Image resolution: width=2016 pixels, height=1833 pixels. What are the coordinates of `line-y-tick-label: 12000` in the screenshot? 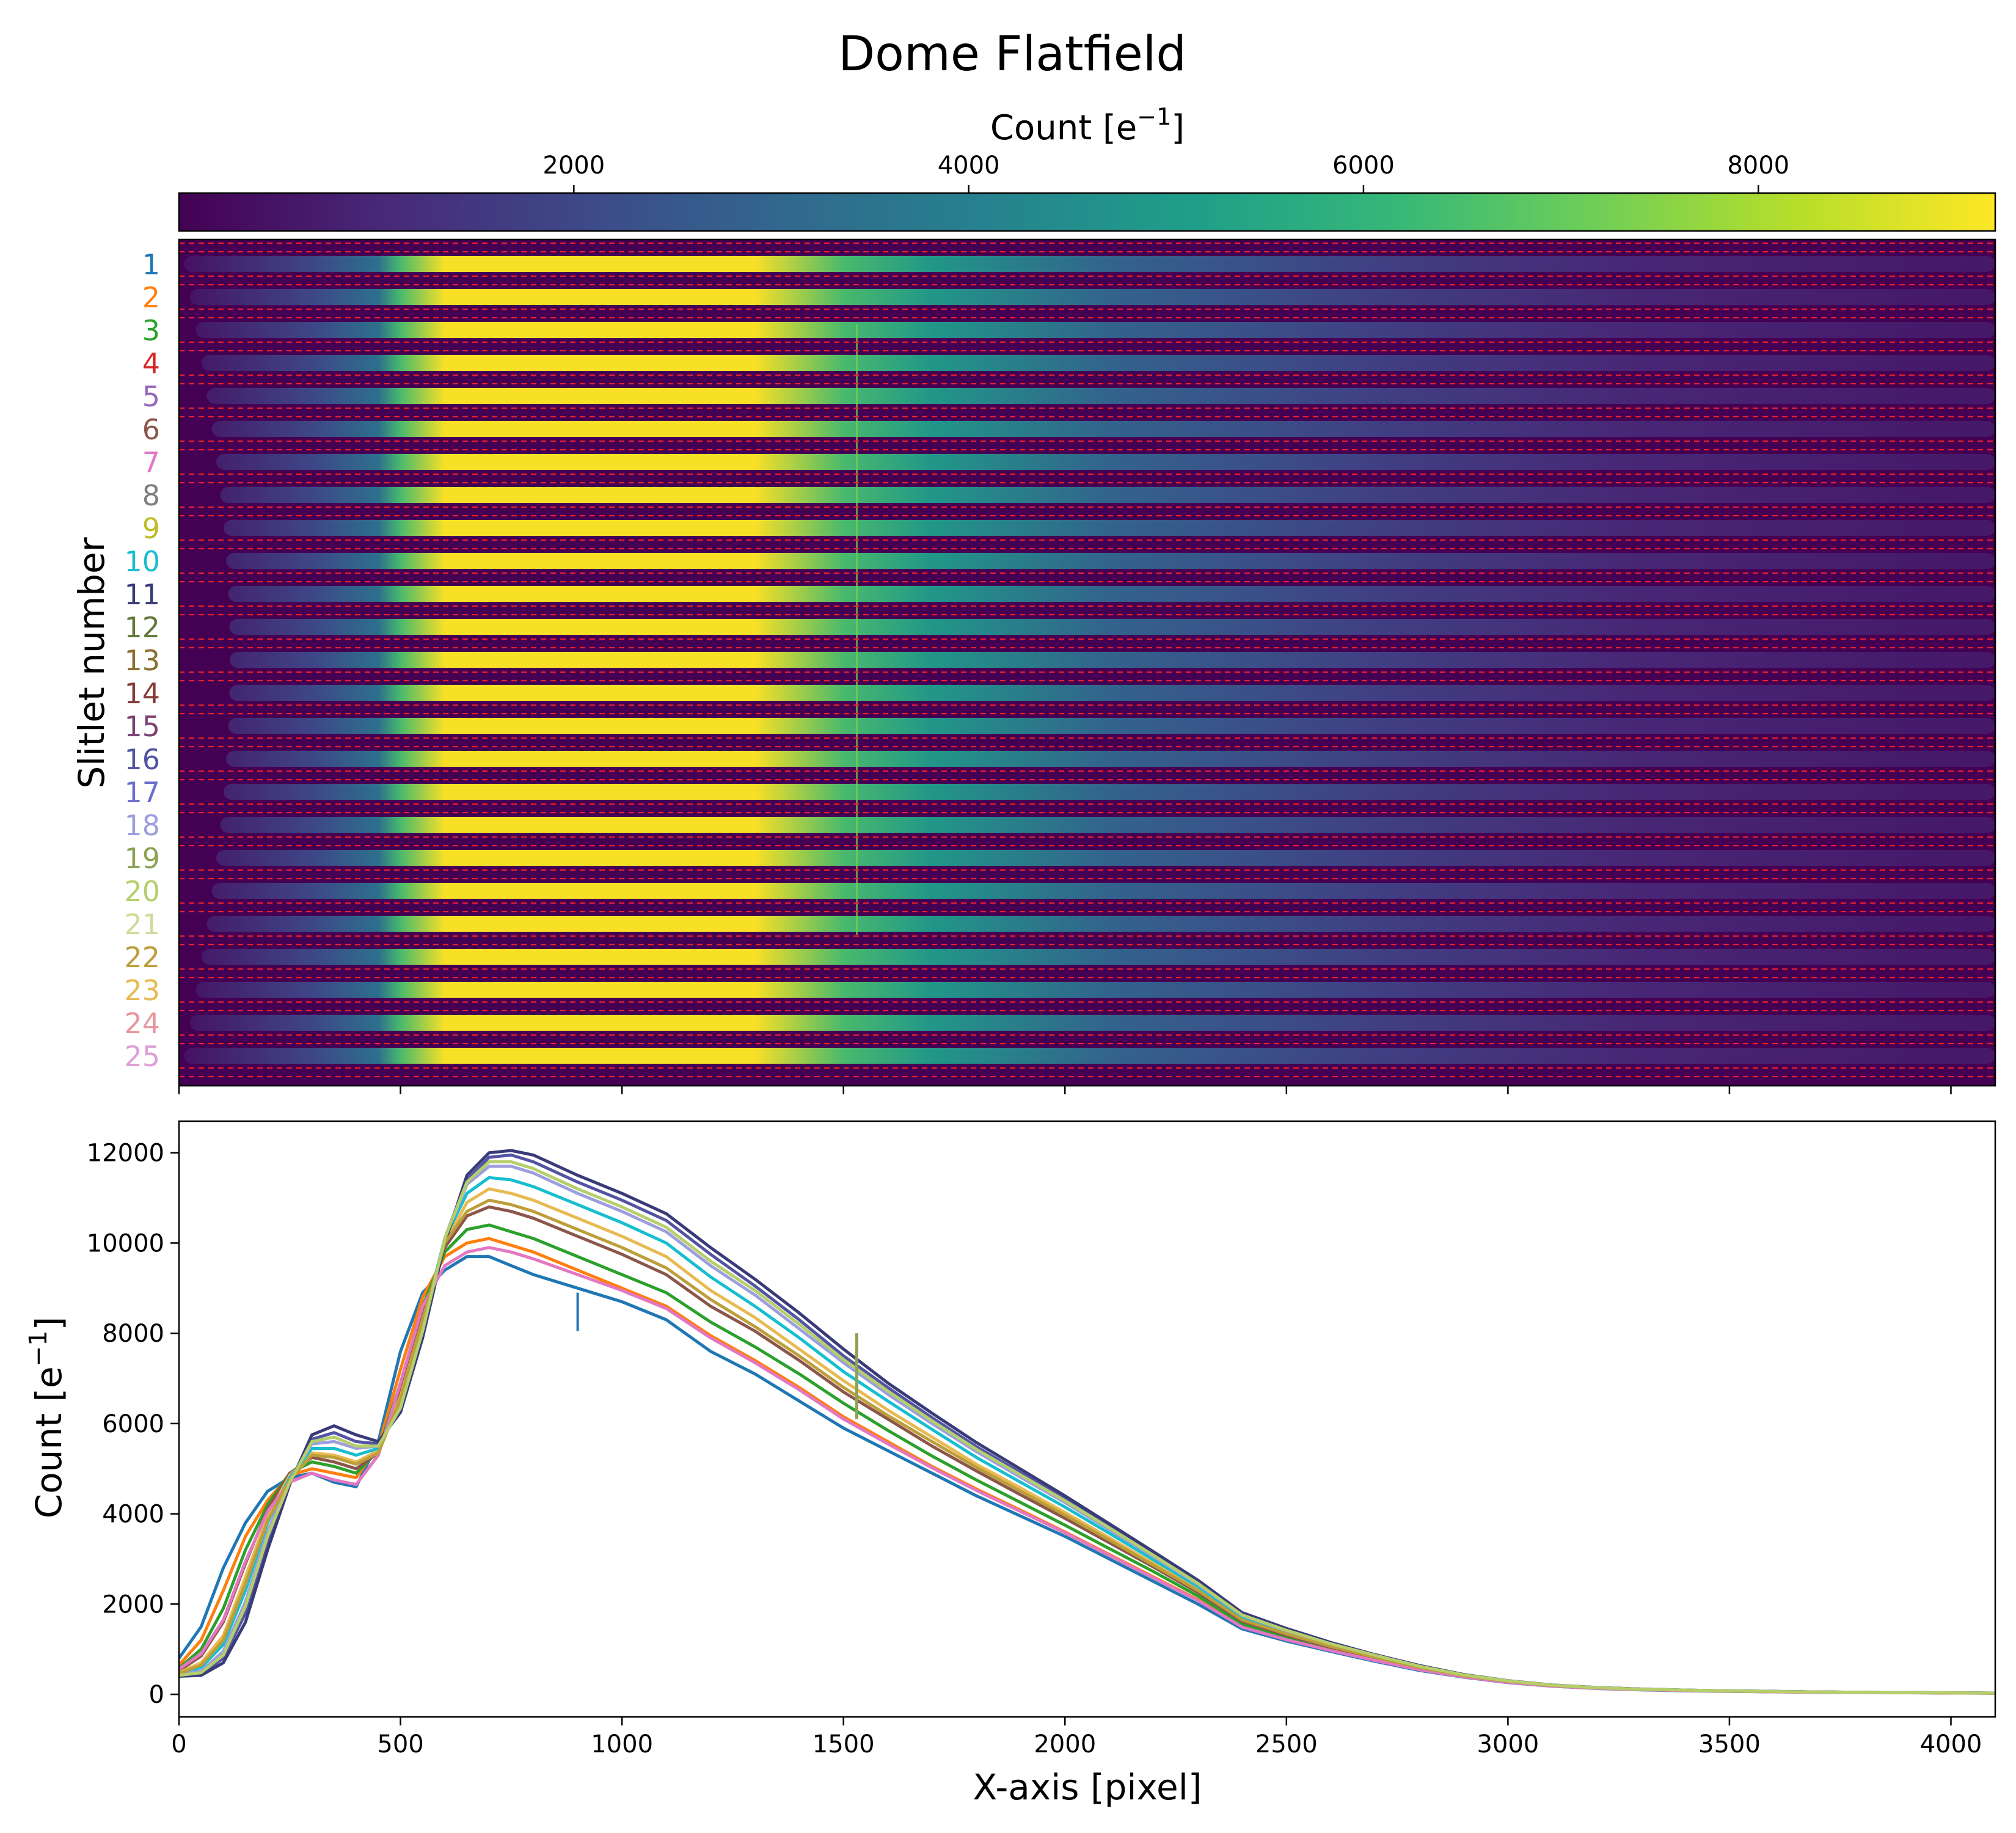 It's located at (126, 1154).